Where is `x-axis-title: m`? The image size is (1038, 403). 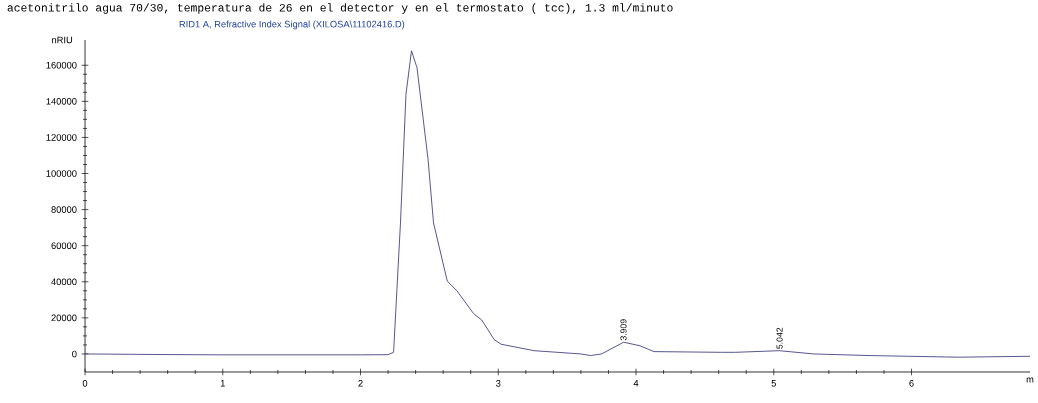
x-axis-title: m is located at coordinates (1030, 380).